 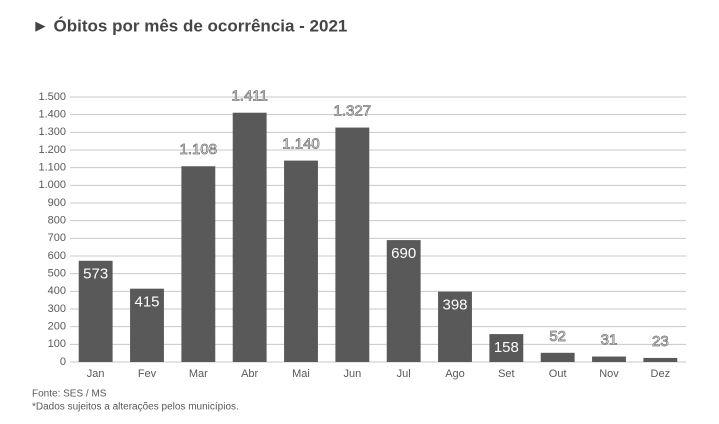 I want to click on y-tick-label: 1.400, so click(x=52, y=115).